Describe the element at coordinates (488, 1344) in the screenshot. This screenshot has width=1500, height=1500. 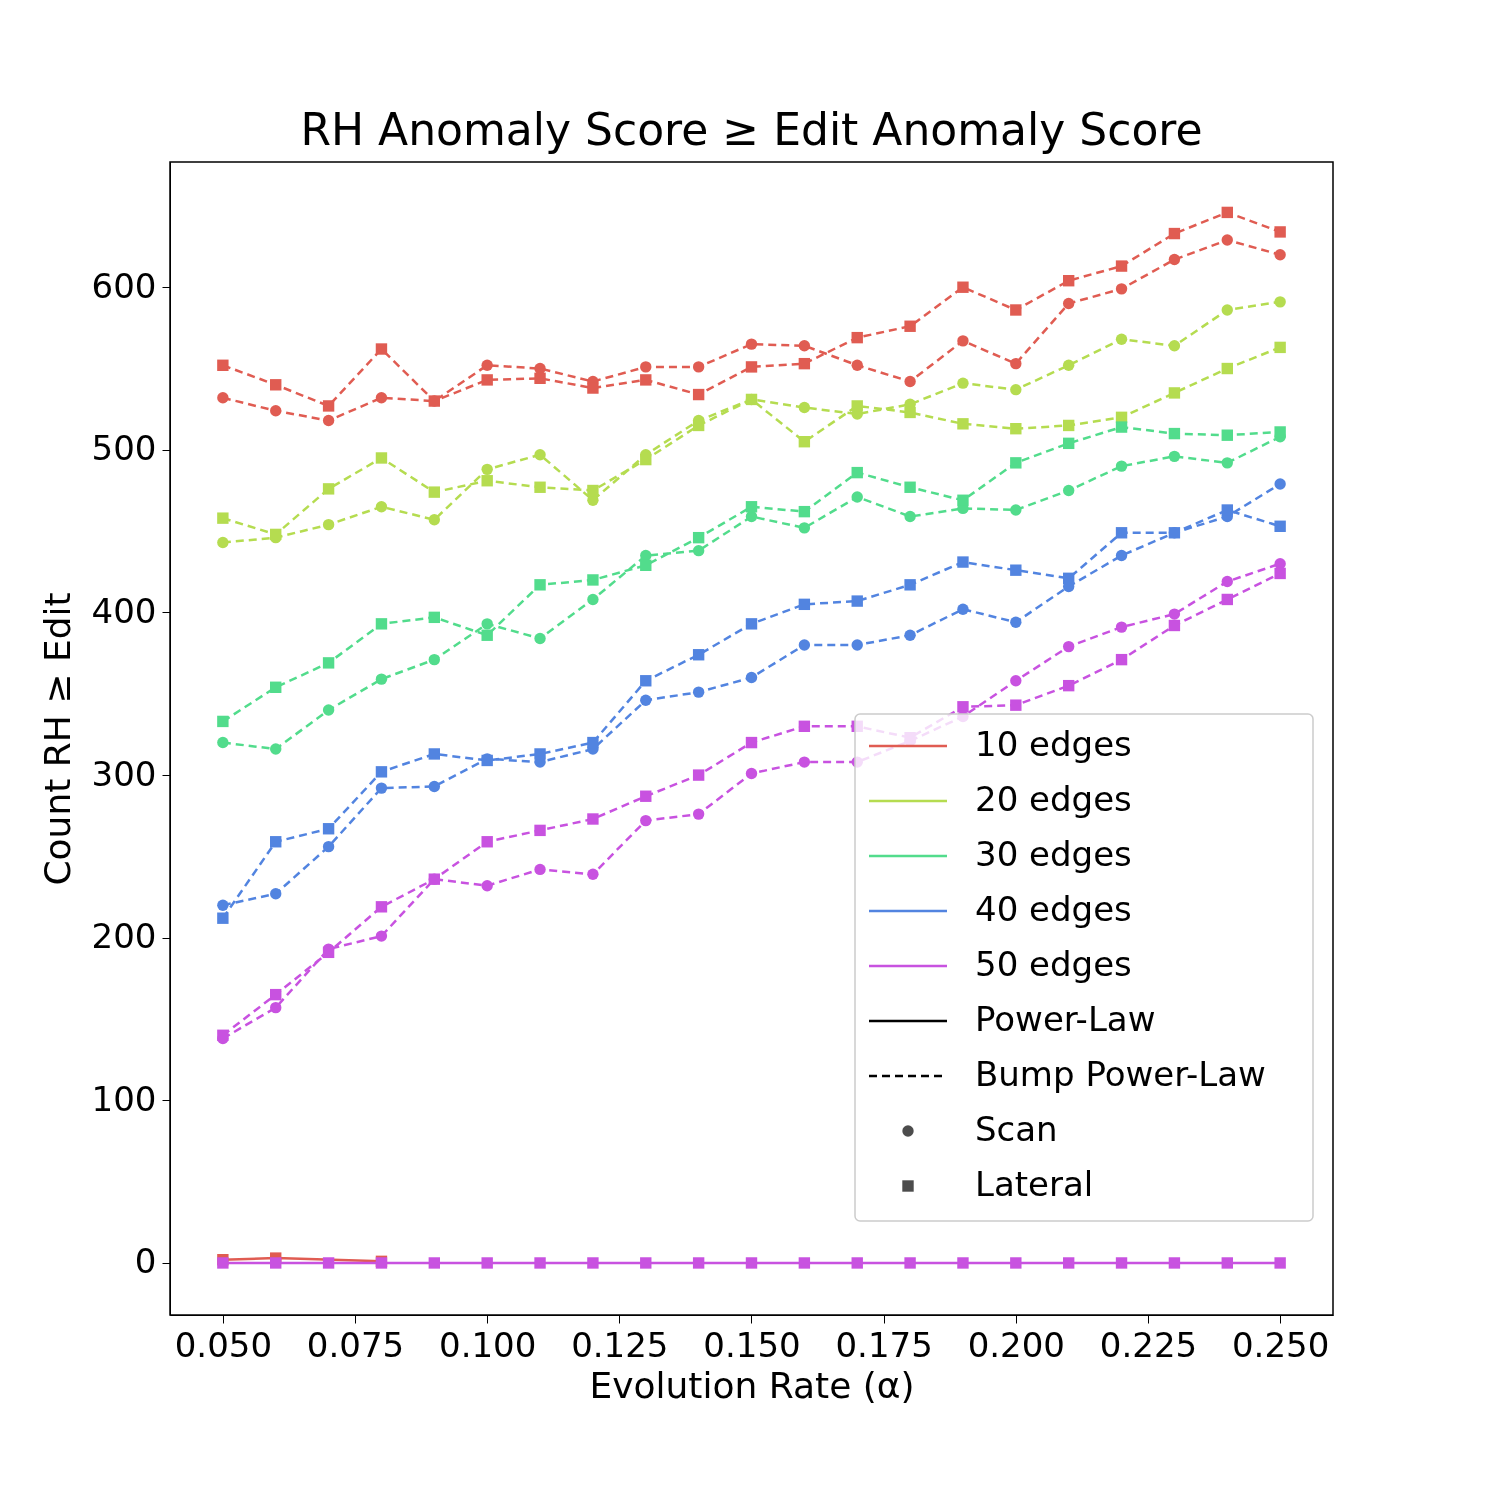
I see `x-tick-label: 0.100` at that location.